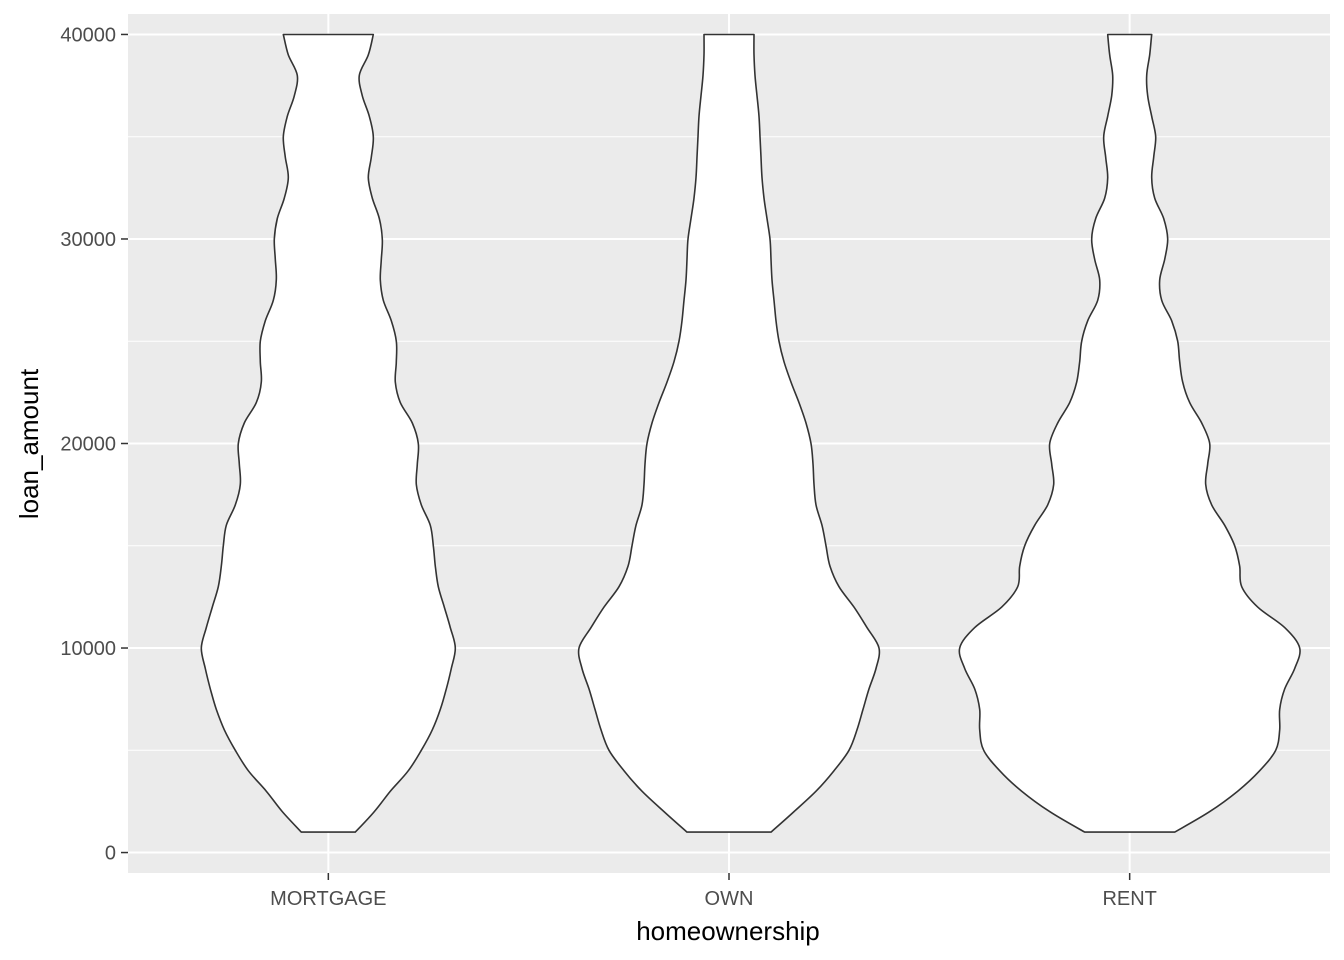 This screenshot has height=960, width=1344. What do you see at coordinates (328, 899) in the screenshot?
I see `x-tick-label: MORTGAGE` at bounding box center [328, 899].